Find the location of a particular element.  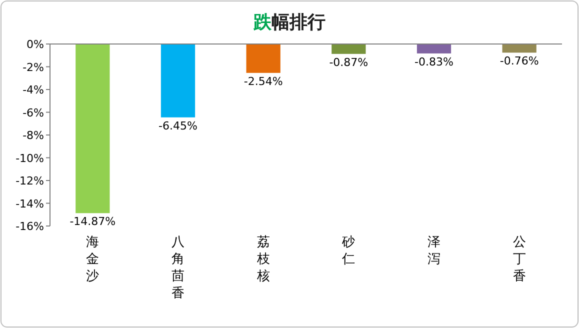

x-tick-label: 荔枝核 is located at coordinates (263, 259).